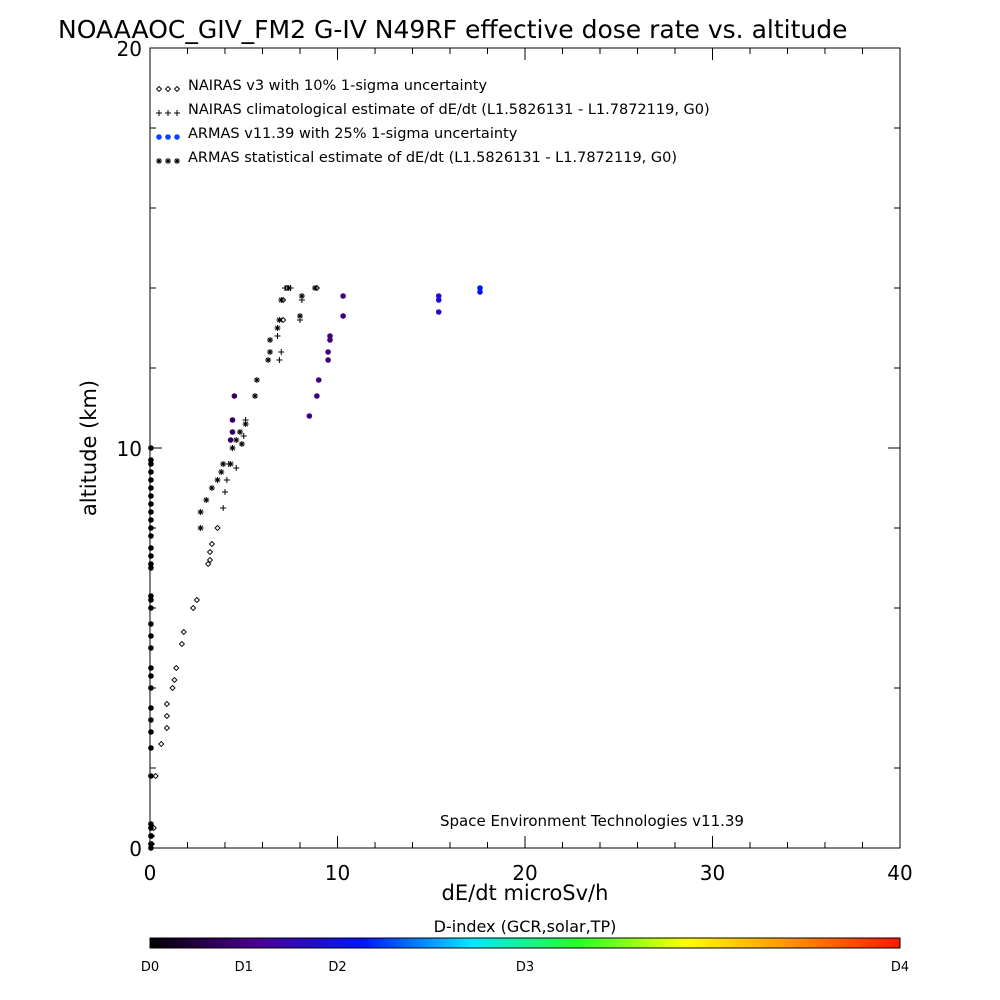 The width and height of the screenshot is (1000, 1000). Describe the element at coordinates (177, 113) in the screenshot. I see `legend-marker-plus` at that location.